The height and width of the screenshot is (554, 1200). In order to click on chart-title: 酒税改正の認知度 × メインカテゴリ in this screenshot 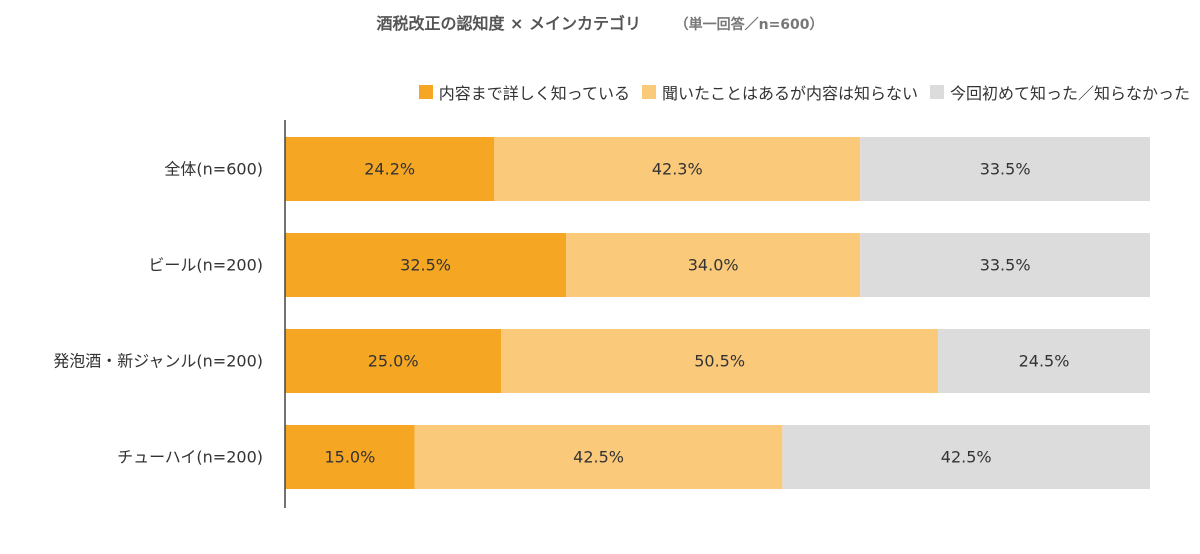, I will do `click(509, 23)`.